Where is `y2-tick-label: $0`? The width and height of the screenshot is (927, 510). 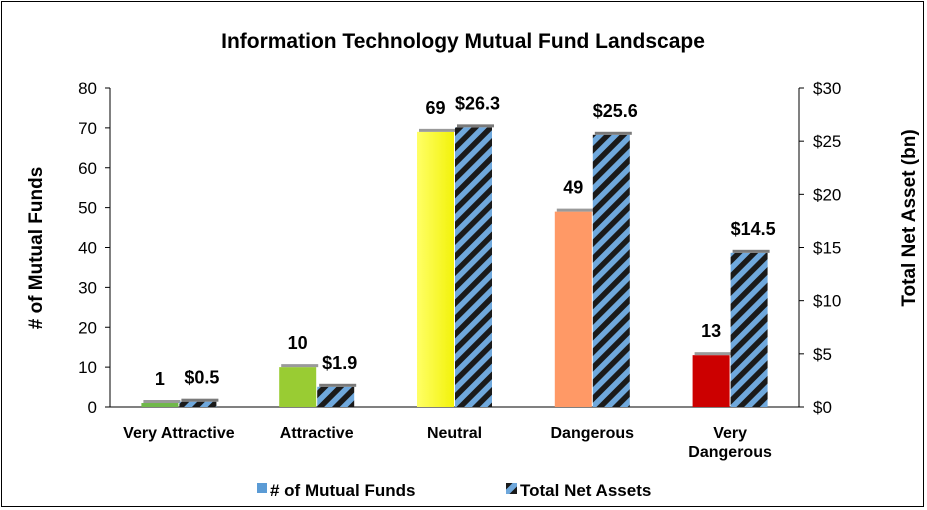 y2-tick-label: $0 is located at coordinates (822, 407).